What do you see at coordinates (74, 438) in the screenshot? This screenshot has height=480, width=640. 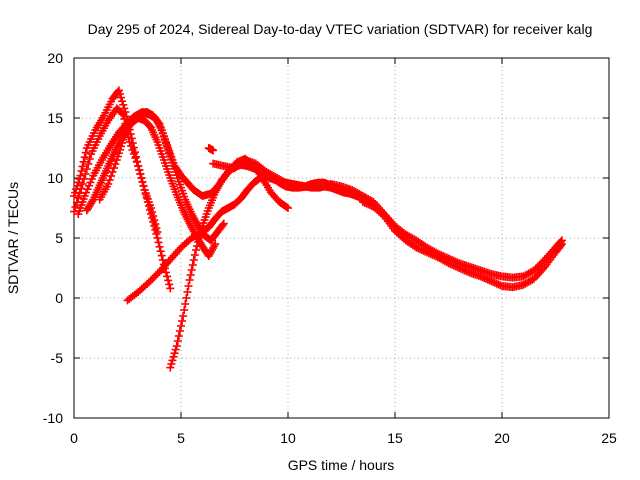 I see `x-tick-label: 0` at bounding box center [74, 438].